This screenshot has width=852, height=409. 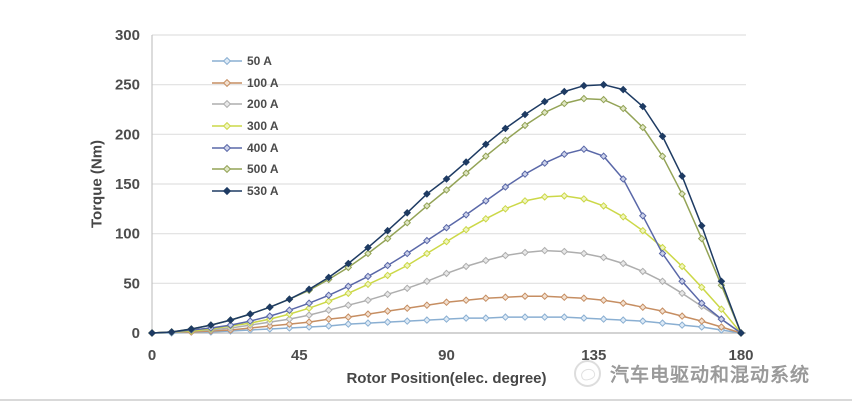 What do you see at coordinates (740, 355) in the screenshot?
I see `x-tick-label: 180` at bounding box center [740, 355].